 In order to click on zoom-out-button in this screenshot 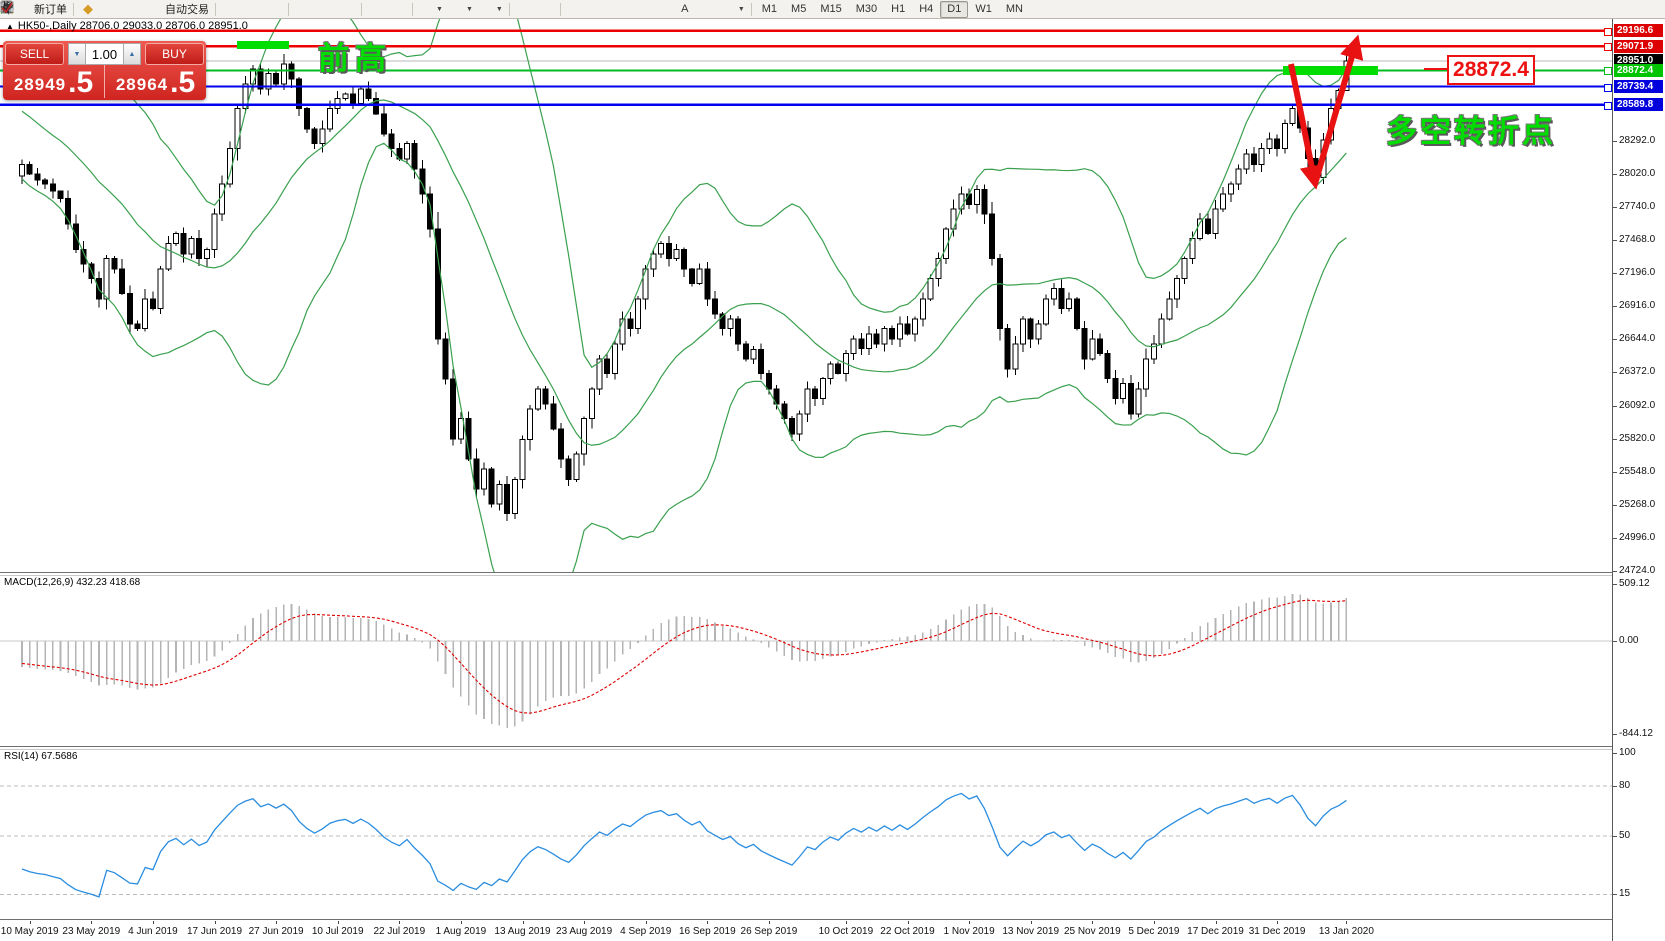, I will do `click(168, 9)`.